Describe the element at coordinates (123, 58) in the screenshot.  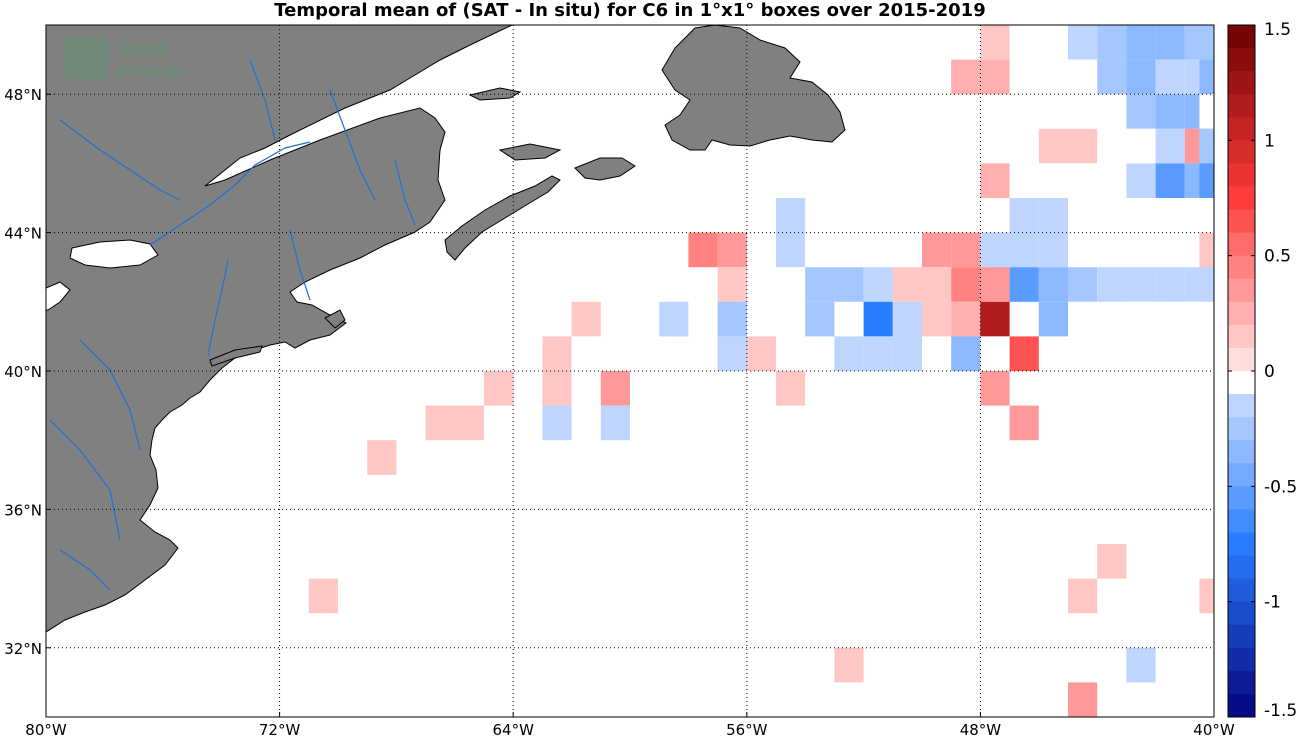
I see `logo: smos pi-mep` at that location.